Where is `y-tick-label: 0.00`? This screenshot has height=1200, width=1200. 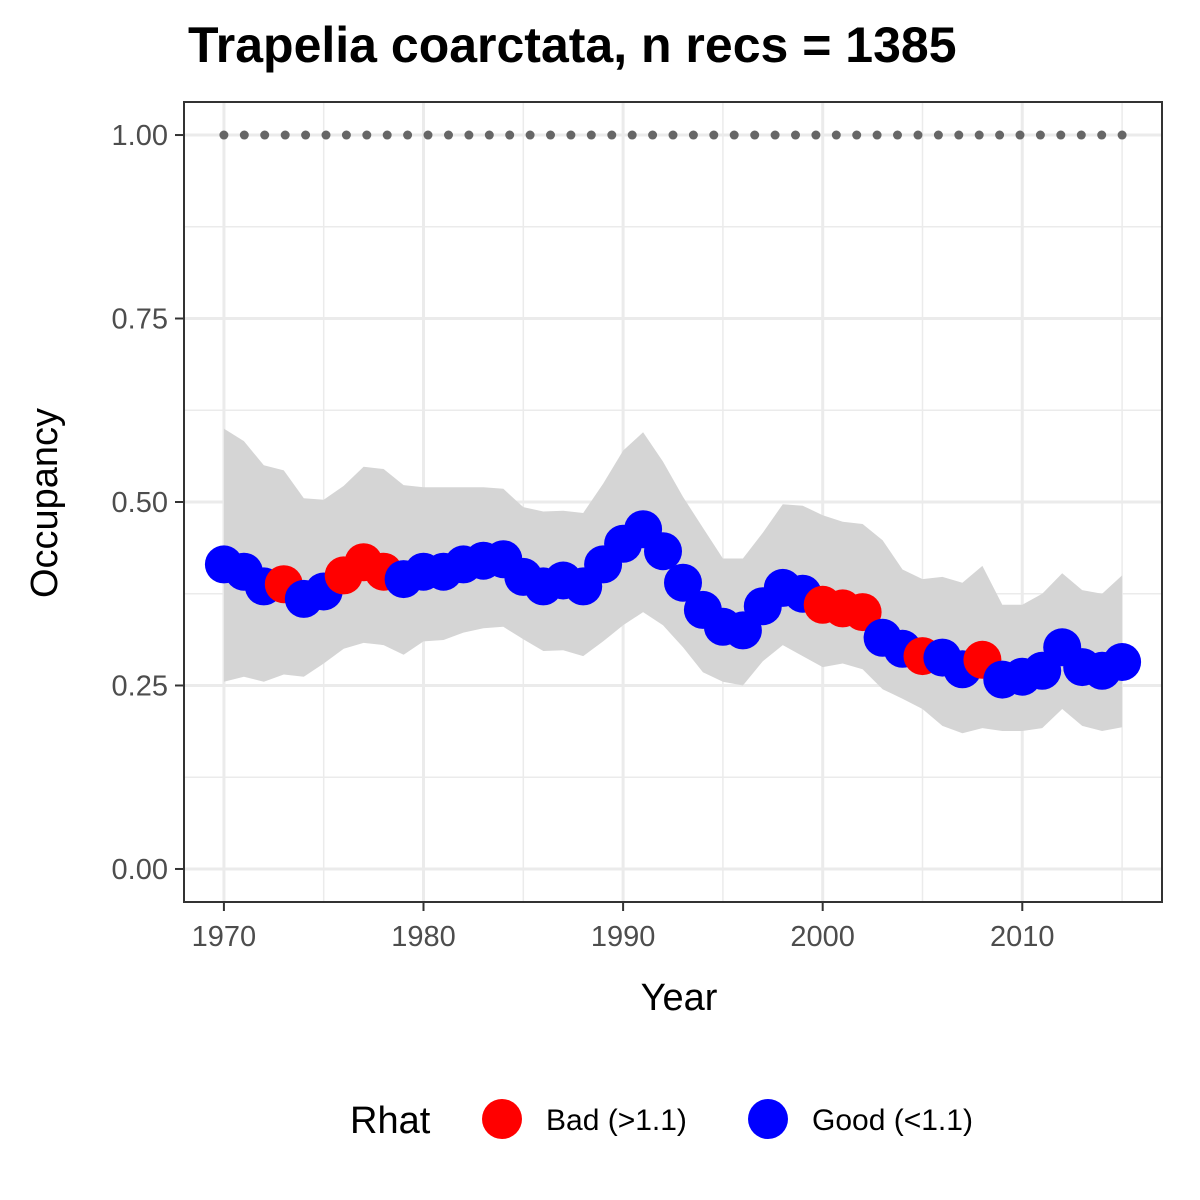
y-tick-label: 0.00 is located at coordinates (140, 870).